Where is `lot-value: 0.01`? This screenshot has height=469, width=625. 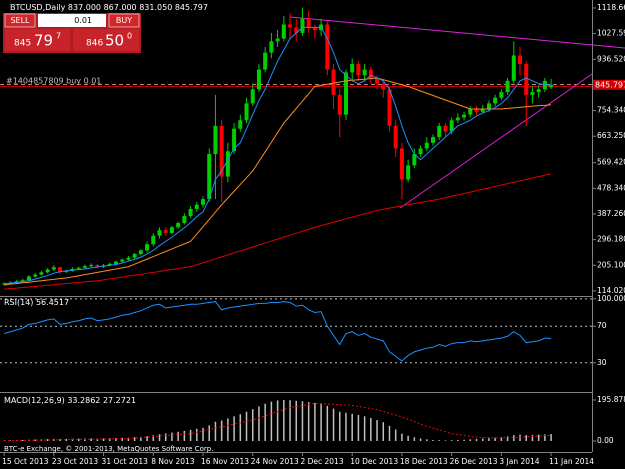
lot-value: 0.01 is located at coordinates (83, 20).